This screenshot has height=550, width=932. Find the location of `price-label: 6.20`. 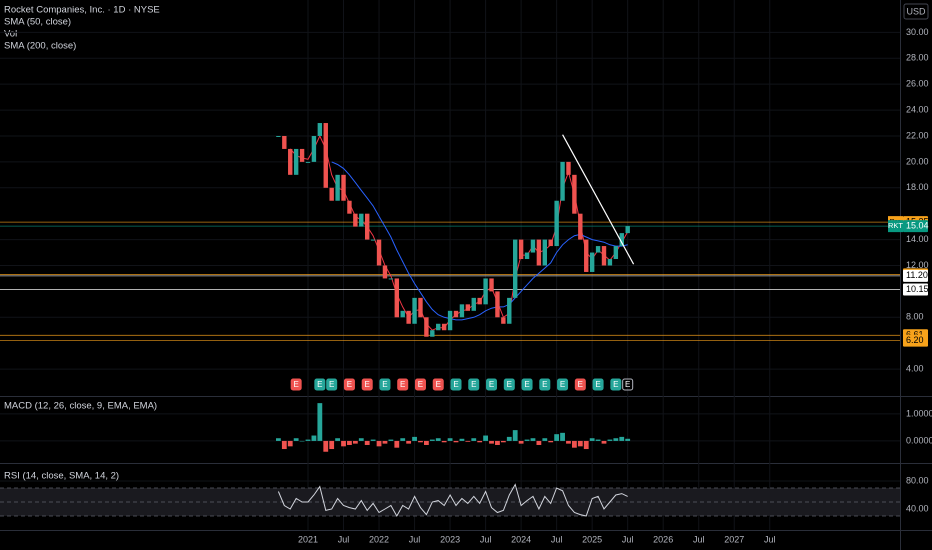

price-label: 6.20 is located at coordinates (915, 340).